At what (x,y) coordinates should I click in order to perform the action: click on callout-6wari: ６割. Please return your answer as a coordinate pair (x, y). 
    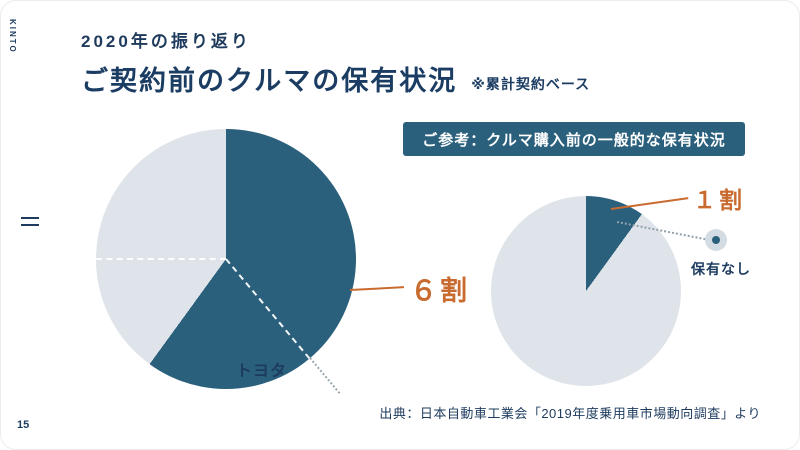
    Looking at the image, I should click on (440, 291).